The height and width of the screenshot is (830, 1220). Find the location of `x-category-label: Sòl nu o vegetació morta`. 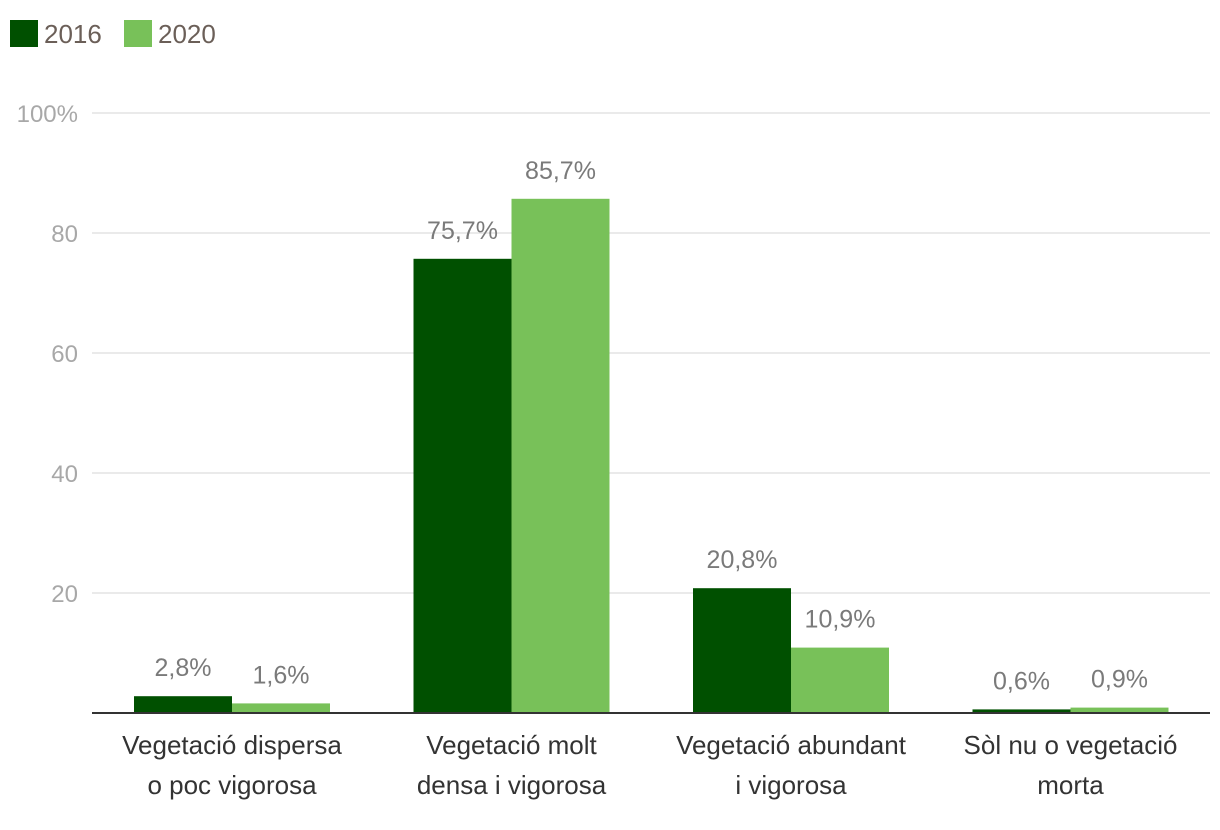

x-category-label: Sòl nu o vegetació morta is located at coordinates (1071, 765).